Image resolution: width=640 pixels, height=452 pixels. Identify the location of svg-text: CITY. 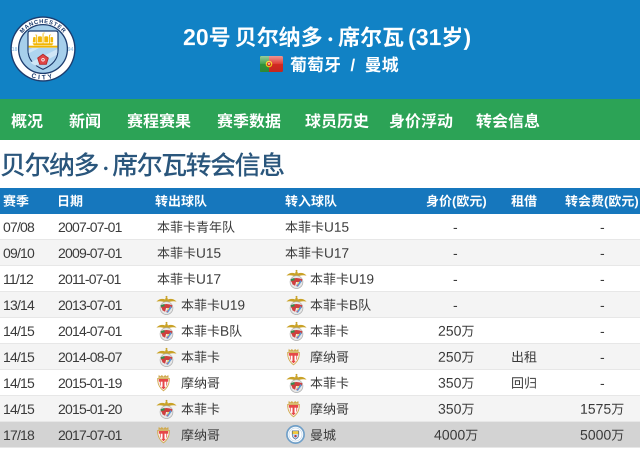
(42, 76).